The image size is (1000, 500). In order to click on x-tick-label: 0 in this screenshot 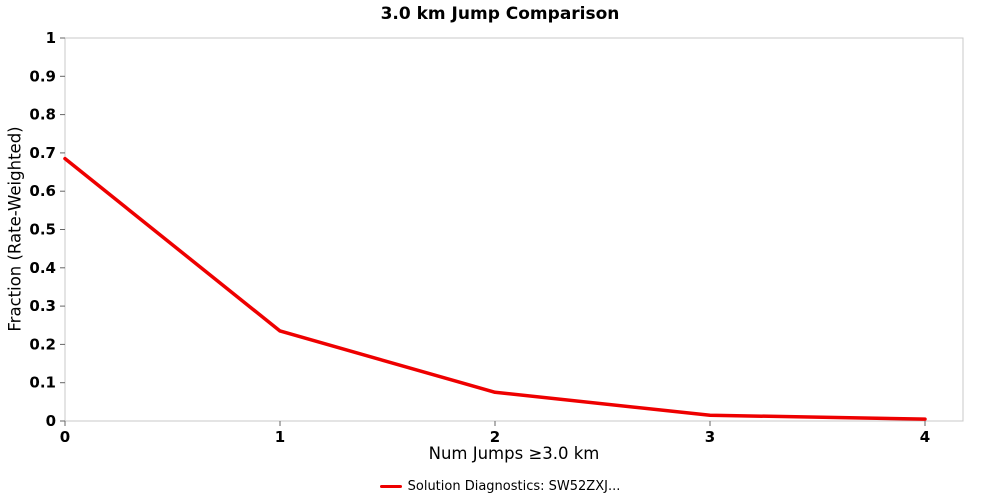, I will do `click(65, 437)`.